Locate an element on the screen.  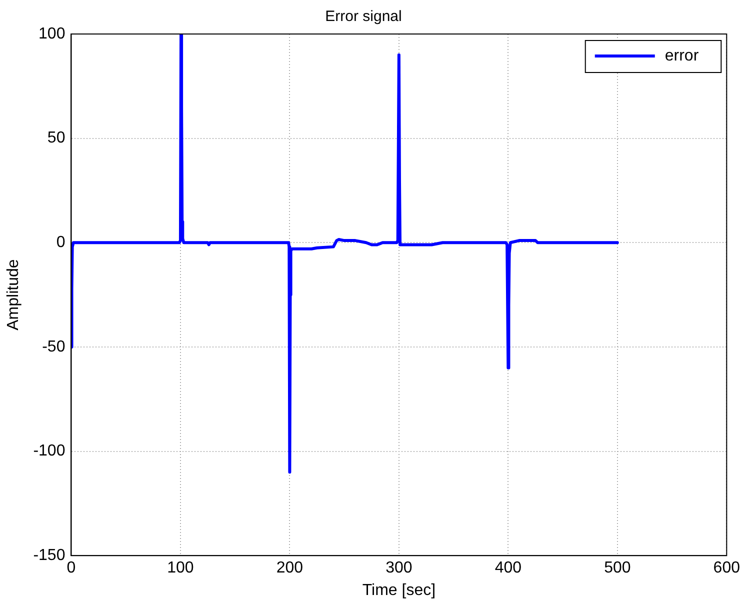
x-tick-label: 400 is located at coordinates (508, 568).